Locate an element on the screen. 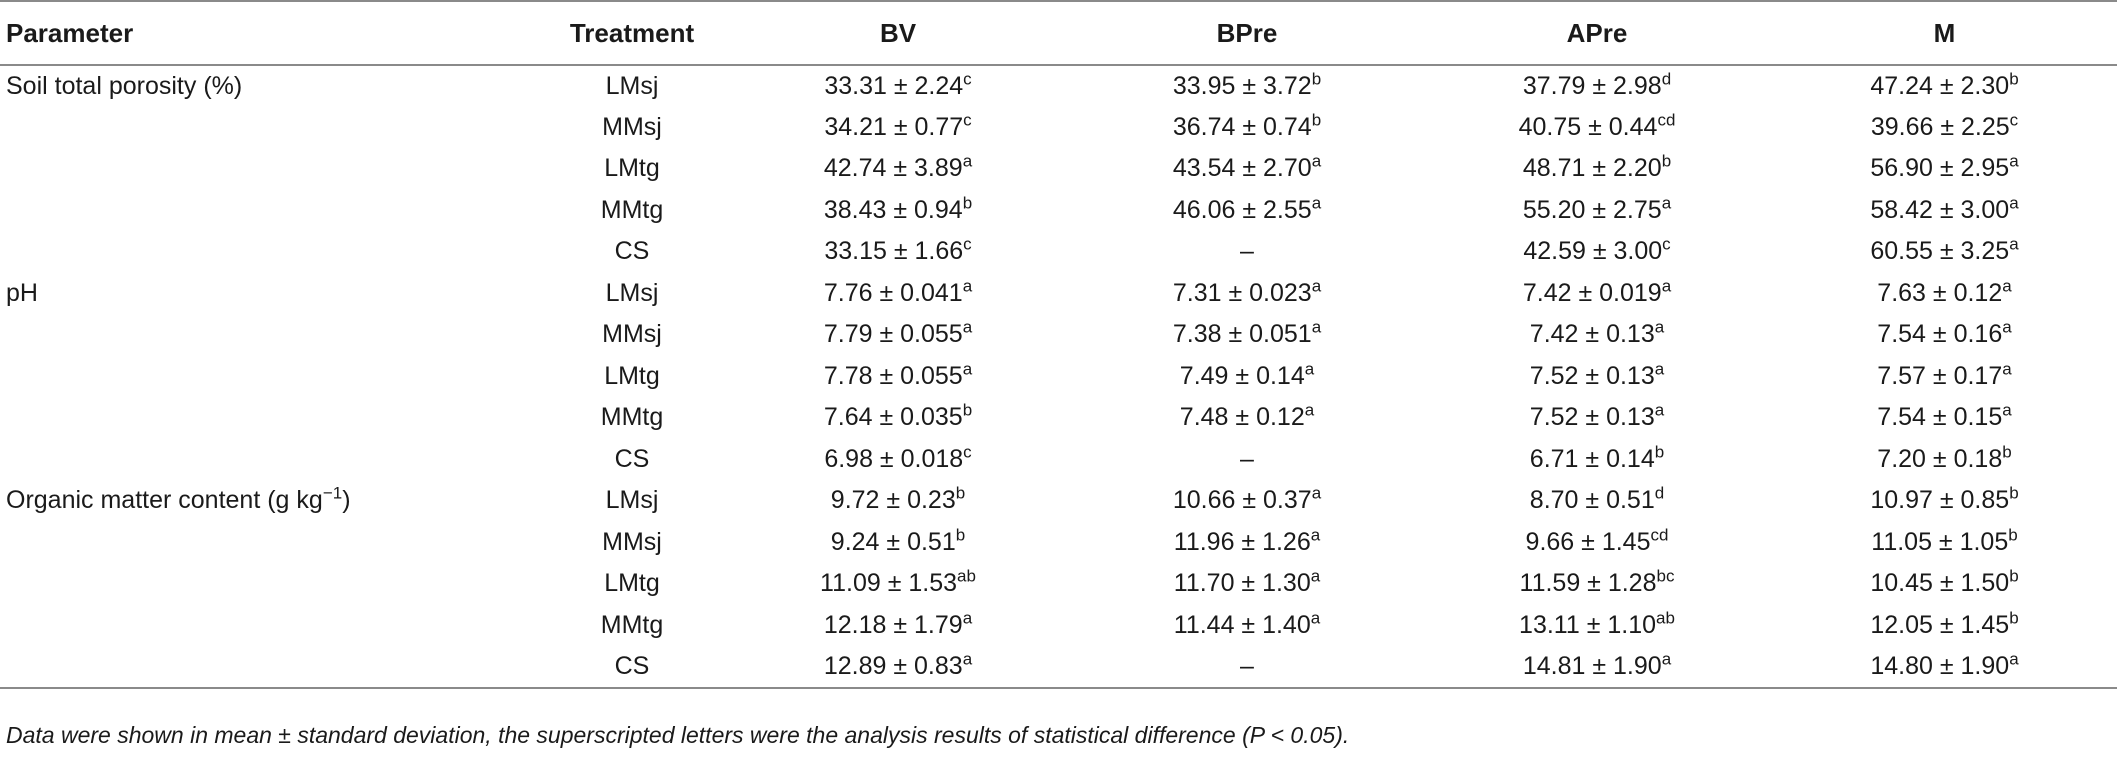  value-text: 6.71 ± 0.14 is located at coordinates (1592, 458).